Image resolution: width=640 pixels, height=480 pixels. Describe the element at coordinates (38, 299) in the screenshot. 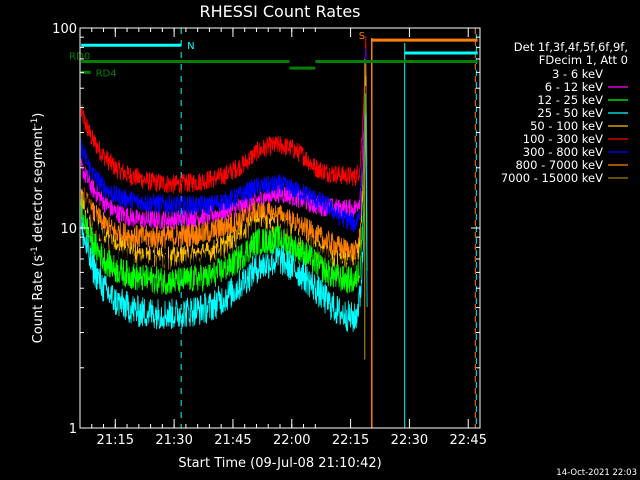

I see `y-axis-label-main: Count Rate (s` at that location.